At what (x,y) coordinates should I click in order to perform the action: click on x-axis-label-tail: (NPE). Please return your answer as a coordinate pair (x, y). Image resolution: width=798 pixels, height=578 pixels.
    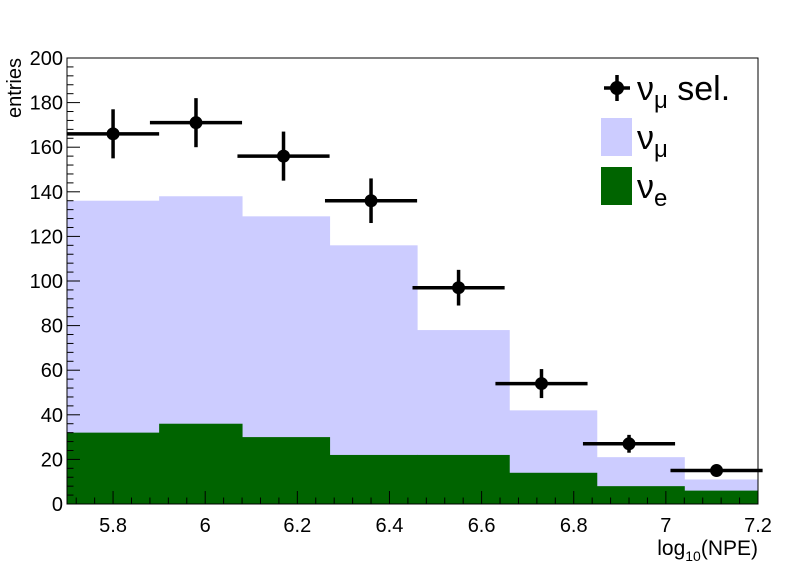
    Looking at the image, I should click on (729, 548).